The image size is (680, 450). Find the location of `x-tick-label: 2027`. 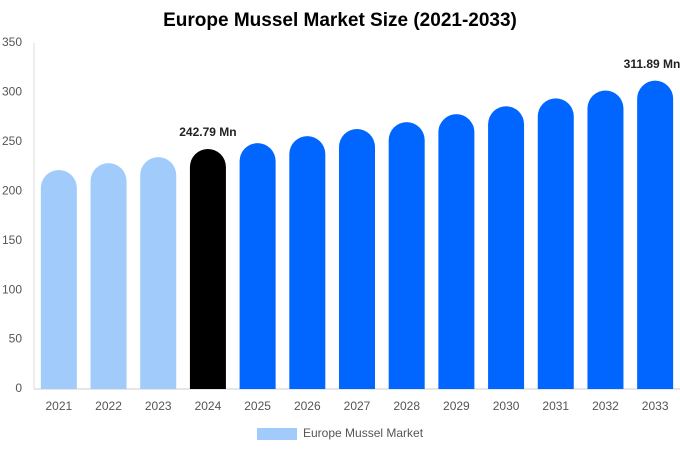

x-tick-label: 2027 is located at coordinates (357, 406).